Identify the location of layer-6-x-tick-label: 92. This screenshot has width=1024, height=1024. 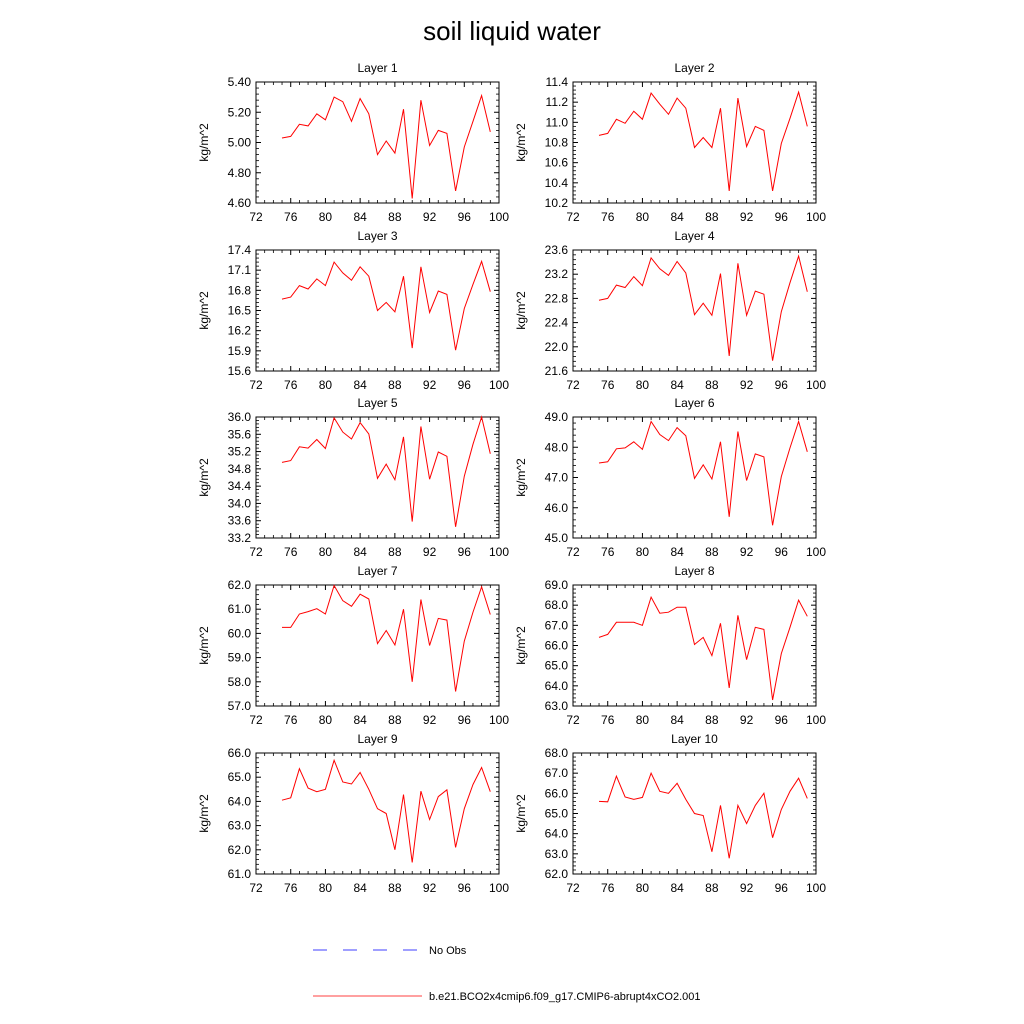
(747, 552).